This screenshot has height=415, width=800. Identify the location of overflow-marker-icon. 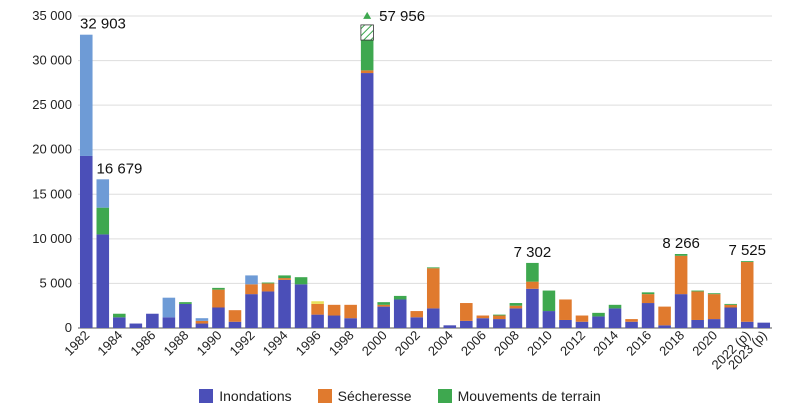
(367, 15).